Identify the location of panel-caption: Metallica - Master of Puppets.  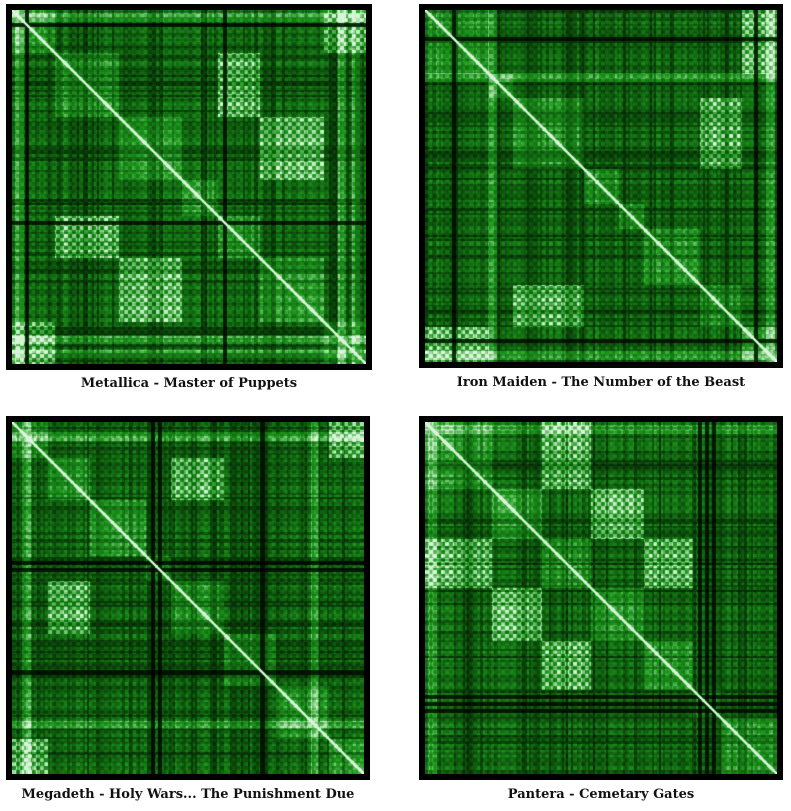
(189, 383).